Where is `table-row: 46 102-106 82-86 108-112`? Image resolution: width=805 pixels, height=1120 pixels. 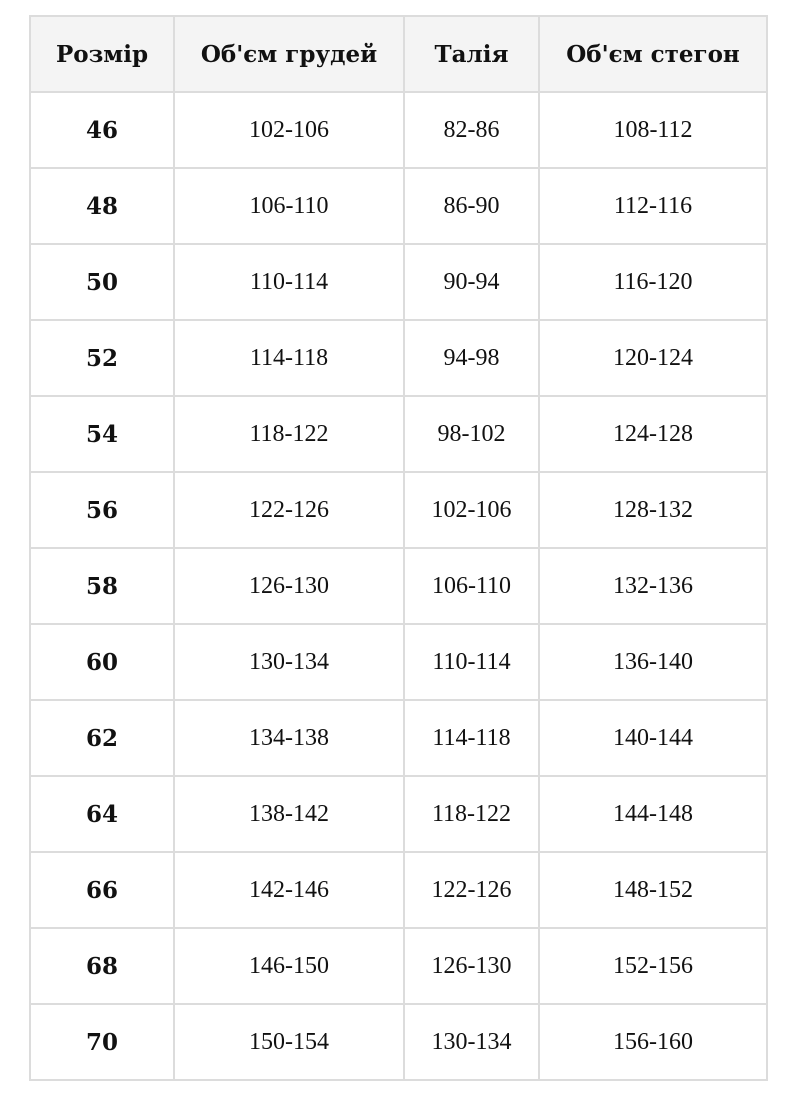
table-row: 46 102-106 82-86 108-112 is located at coordinates (398, 130).